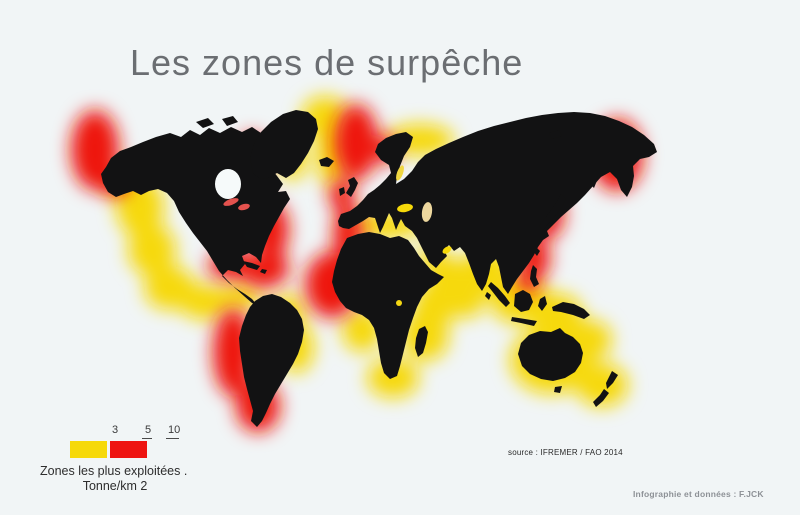 This screenshot has width=800, height=515. What do you see at coordinates (115, 430) in the screenshot?
I see `legend-tick-3: 3` at bounding box center [115, 430].